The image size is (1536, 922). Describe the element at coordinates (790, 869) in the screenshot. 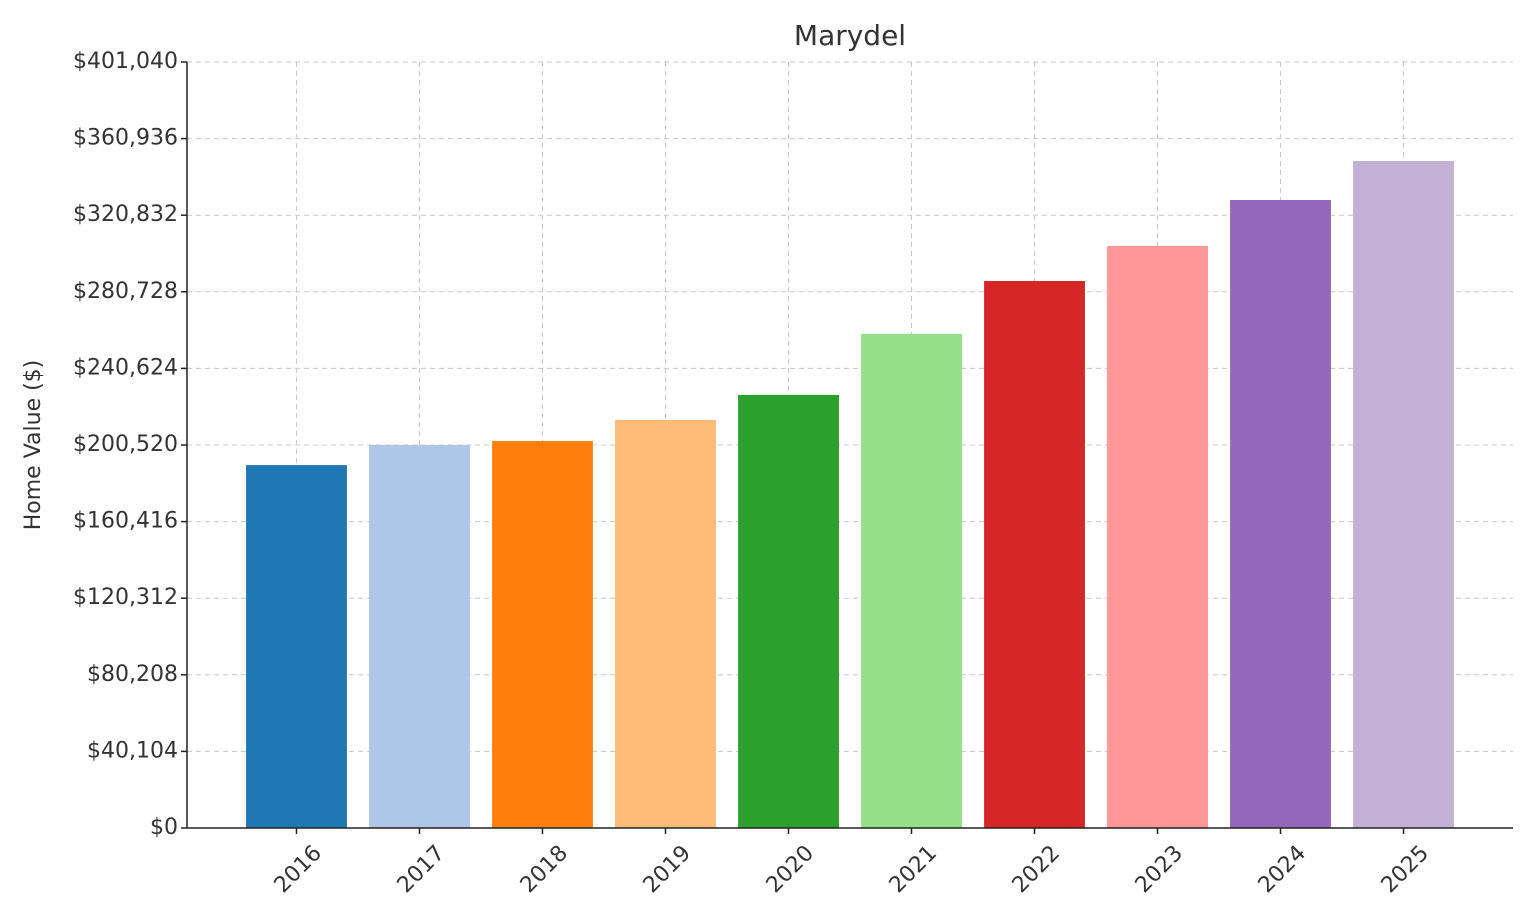

I see `x-tick-label: 2020` at that location.